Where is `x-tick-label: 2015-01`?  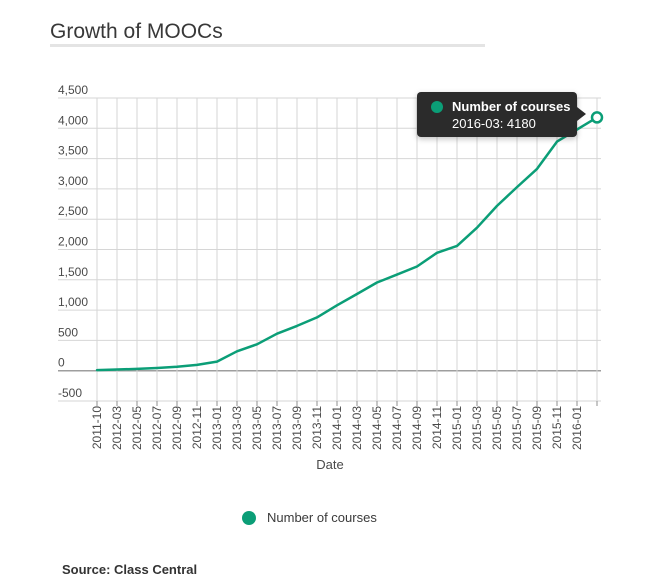 x-tick-label: 2015-01 is located at coordinates (457, 428).